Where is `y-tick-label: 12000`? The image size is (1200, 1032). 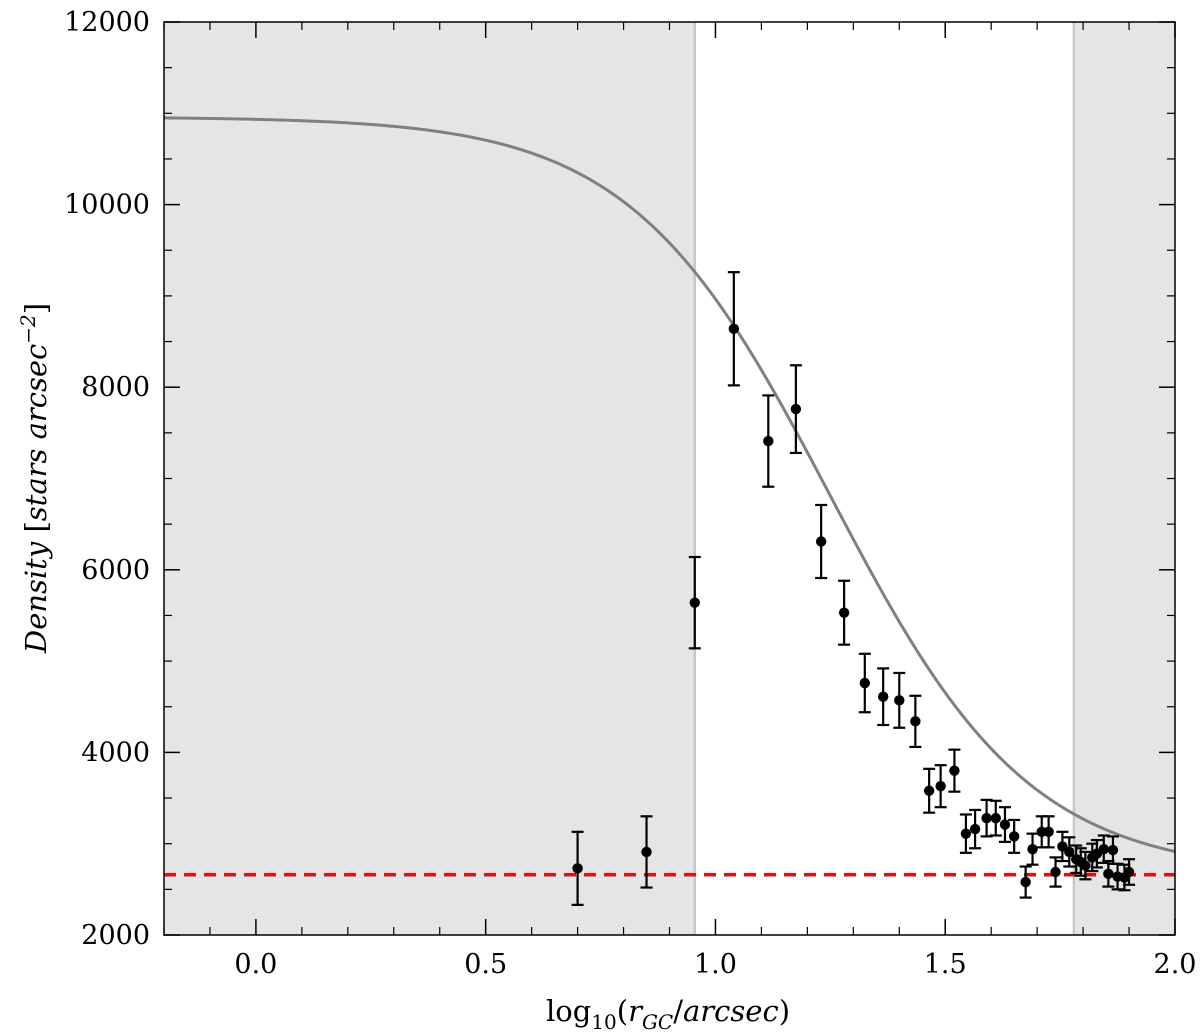 y-tick-label: 12000 is located at coordinates (107, 22).